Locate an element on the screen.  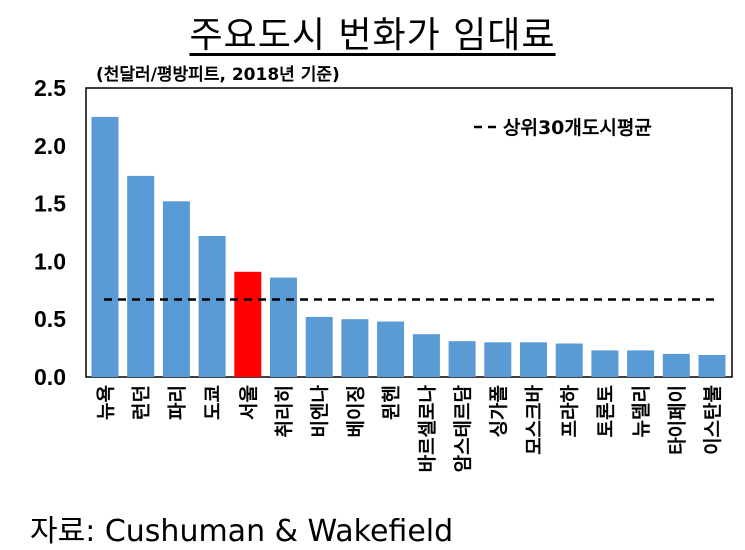
chart-title: 주요도시 번화가 임대료 is located at coordinates (372, 35).